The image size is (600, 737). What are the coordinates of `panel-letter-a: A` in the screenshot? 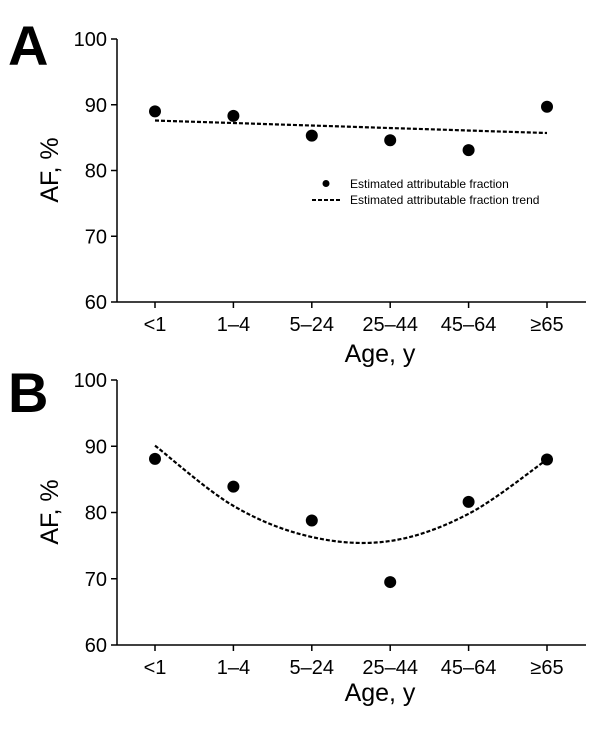 It's located at (28, 45).